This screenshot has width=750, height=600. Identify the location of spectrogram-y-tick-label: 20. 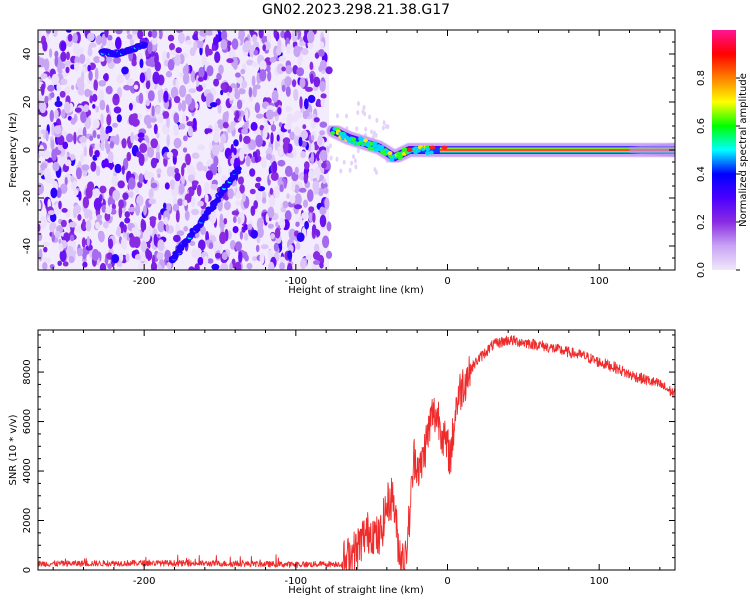
(27, 102).